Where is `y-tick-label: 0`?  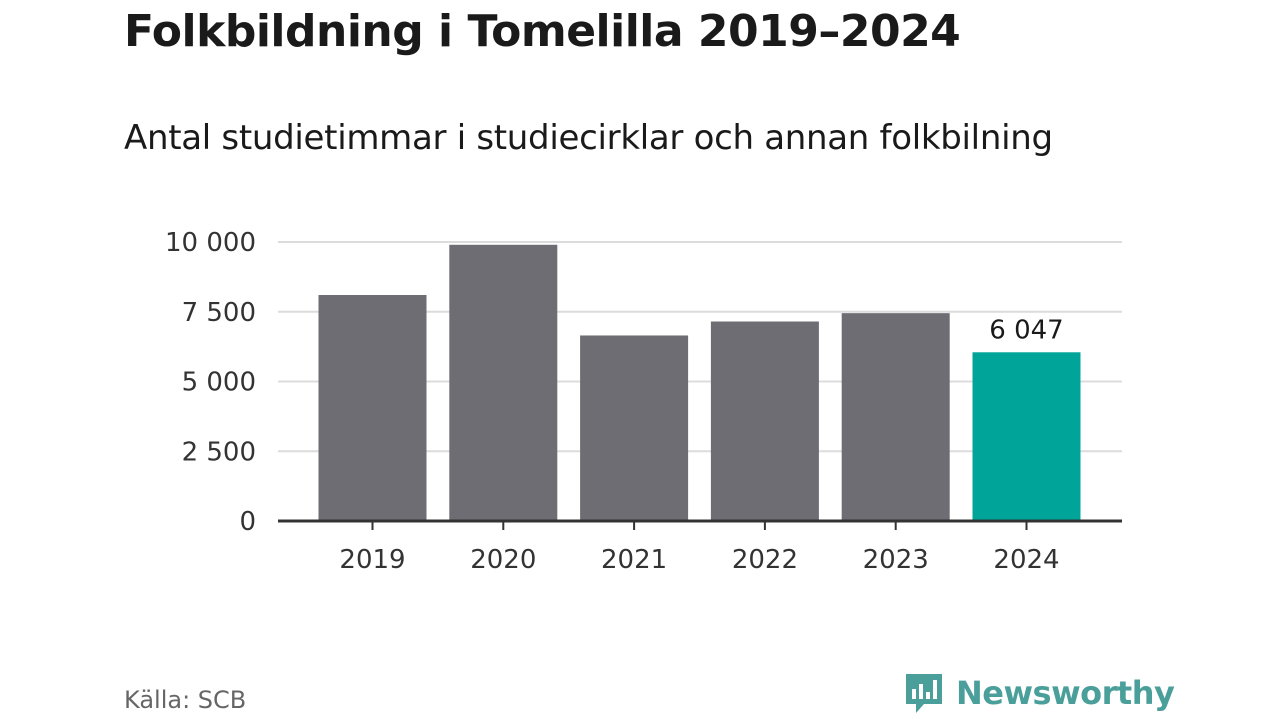
y-tick-label: 0 is located at coordinates (247, 522).